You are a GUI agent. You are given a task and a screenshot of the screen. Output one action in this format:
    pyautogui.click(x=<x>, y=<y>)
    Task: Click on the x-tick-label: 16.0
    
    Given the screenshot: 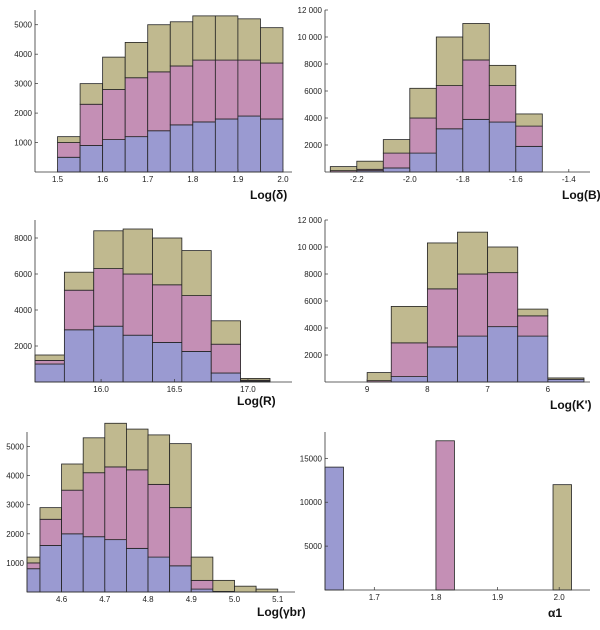 What is the action you would take?
    pyautogui.click(x=101, y=389)
    